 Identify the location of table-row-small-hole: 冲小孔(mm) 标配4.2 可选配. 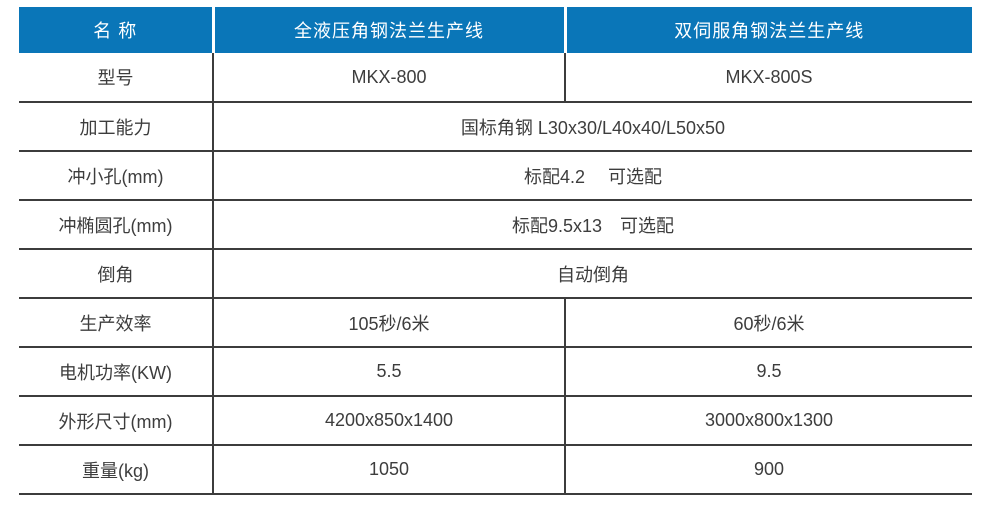
(495, 176).